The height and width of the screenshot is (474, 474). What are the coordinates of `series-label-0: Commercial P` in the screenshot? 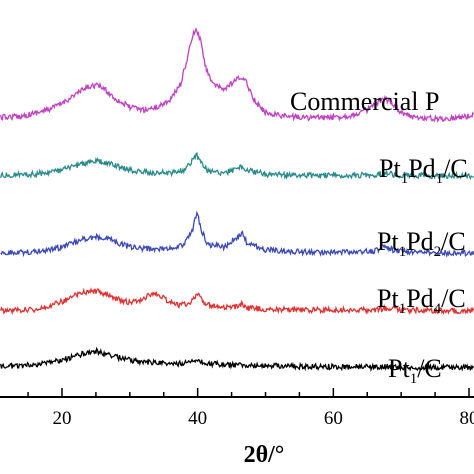 It's located at (364, 101).